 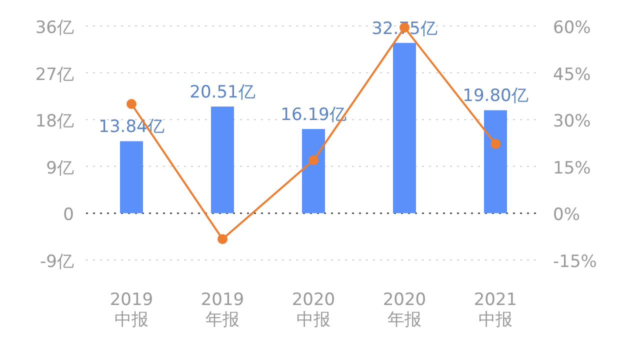 I want to click on y-tick-label: 18亿, so click(x=54, y=122).